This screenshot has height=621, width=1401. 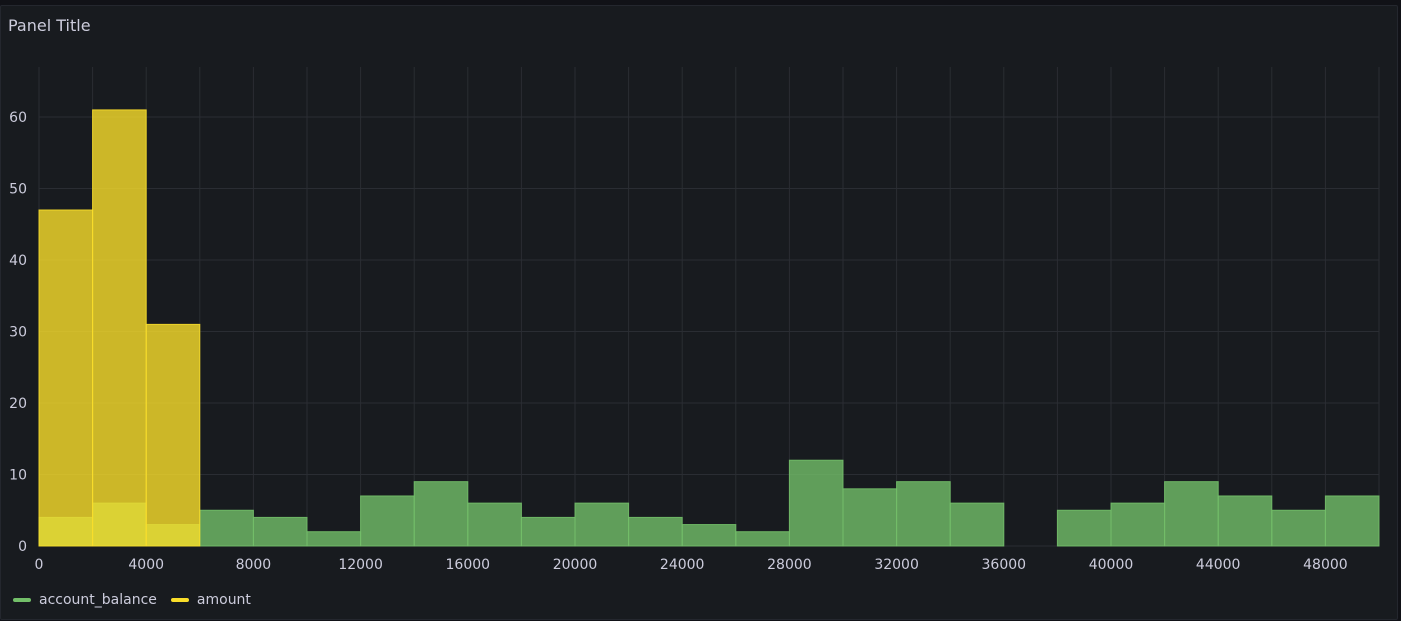 I want to click on x-tick-label: 4000, so click(x=146, y=565).